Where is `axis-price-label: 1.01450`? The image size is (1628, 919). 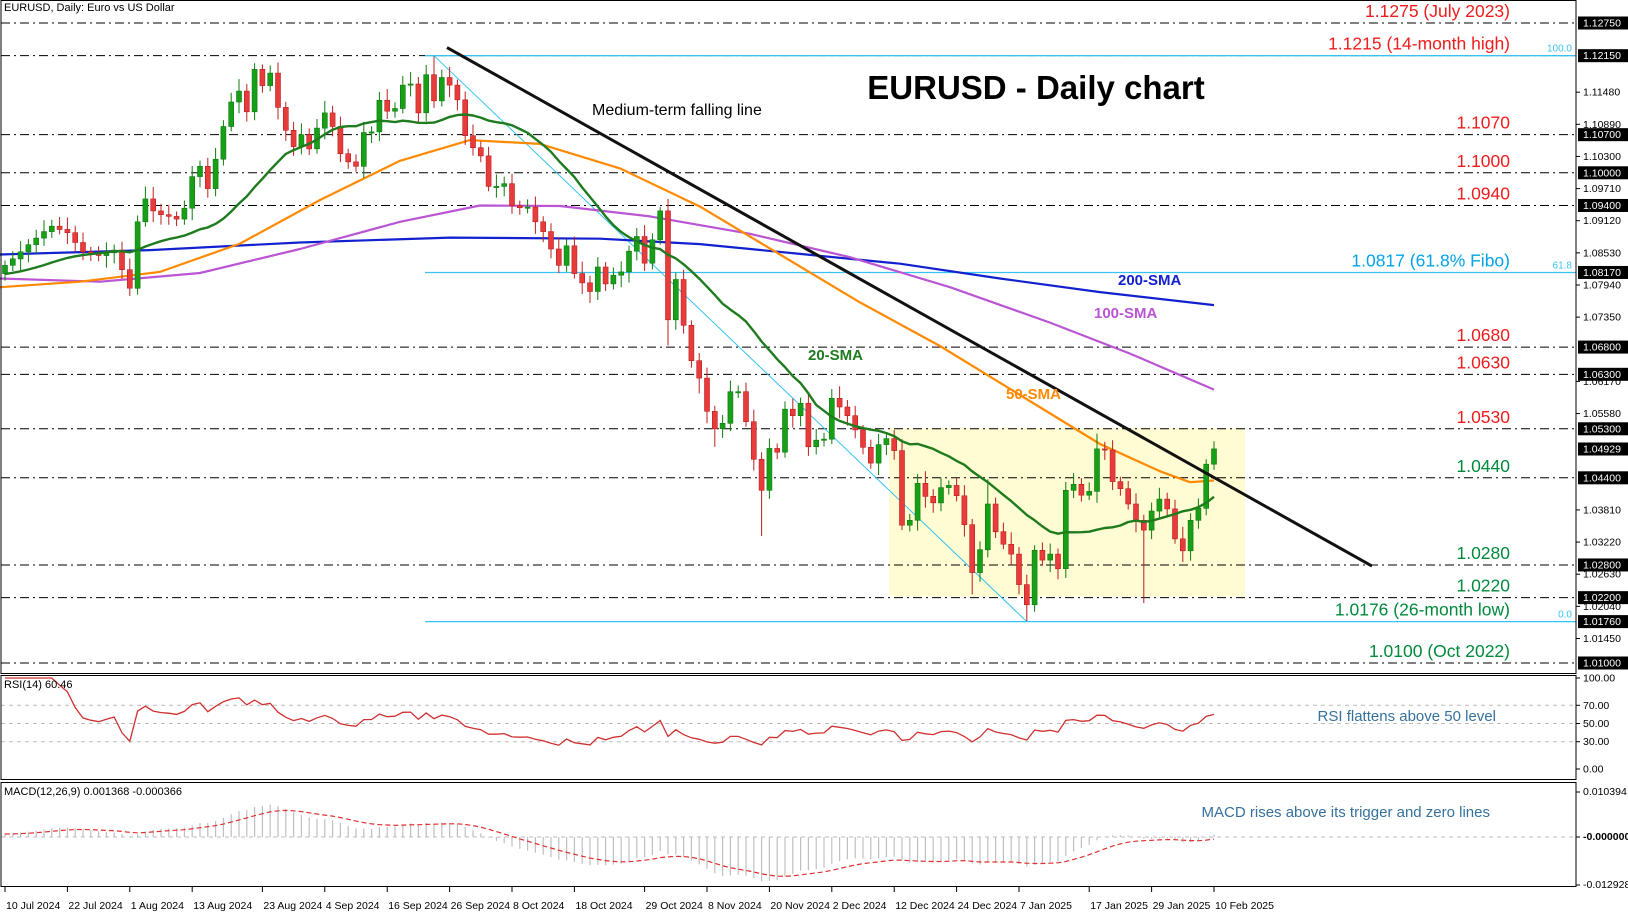
axis-price-label: 1.01450 is located at coordinates (1602, 639).